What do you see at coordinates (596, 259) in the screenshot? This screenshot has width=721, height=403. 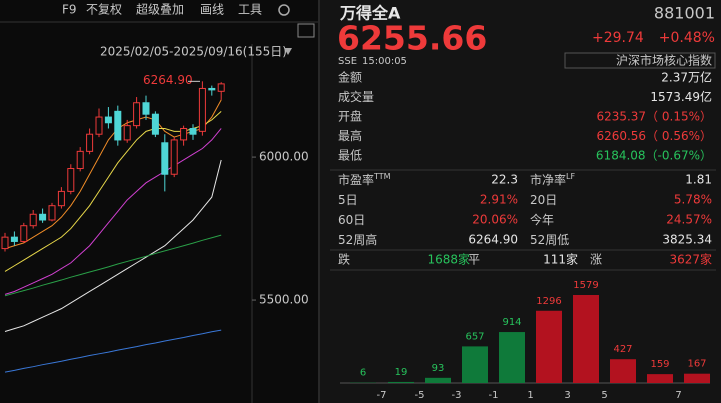 I see `breadth-label: 涨` at bounding box center [596, 259].